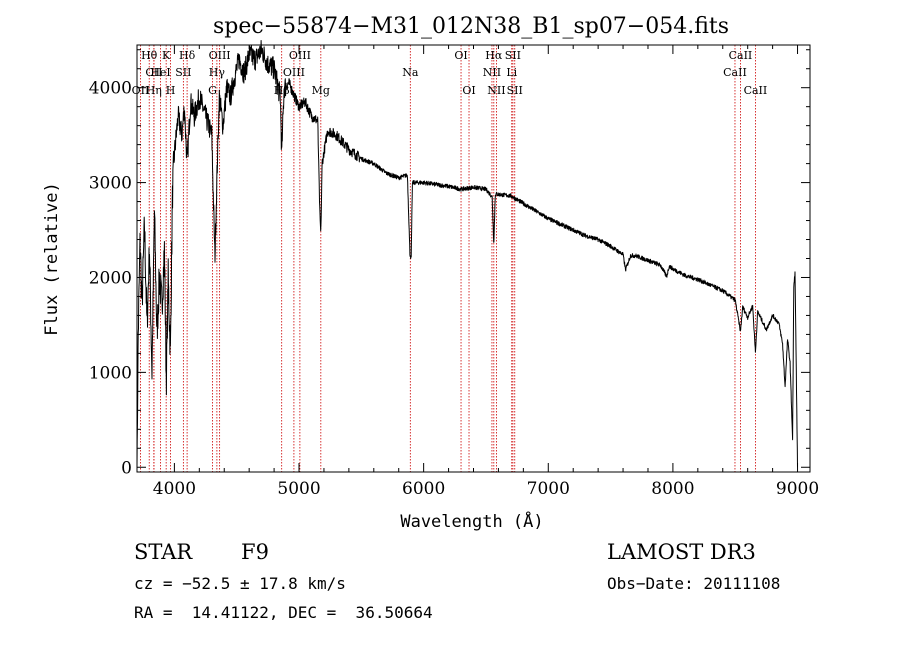 This screenshot has height=649, width=900. I want to click on coordinates: RA = 14.41122, DEC = 36.50664, so click(283, 612).